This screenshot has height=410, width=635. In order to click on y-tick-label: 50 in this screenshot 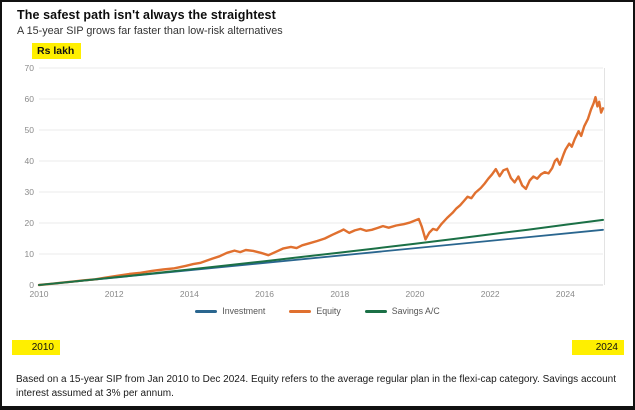, I will do `click(29, 130)`.